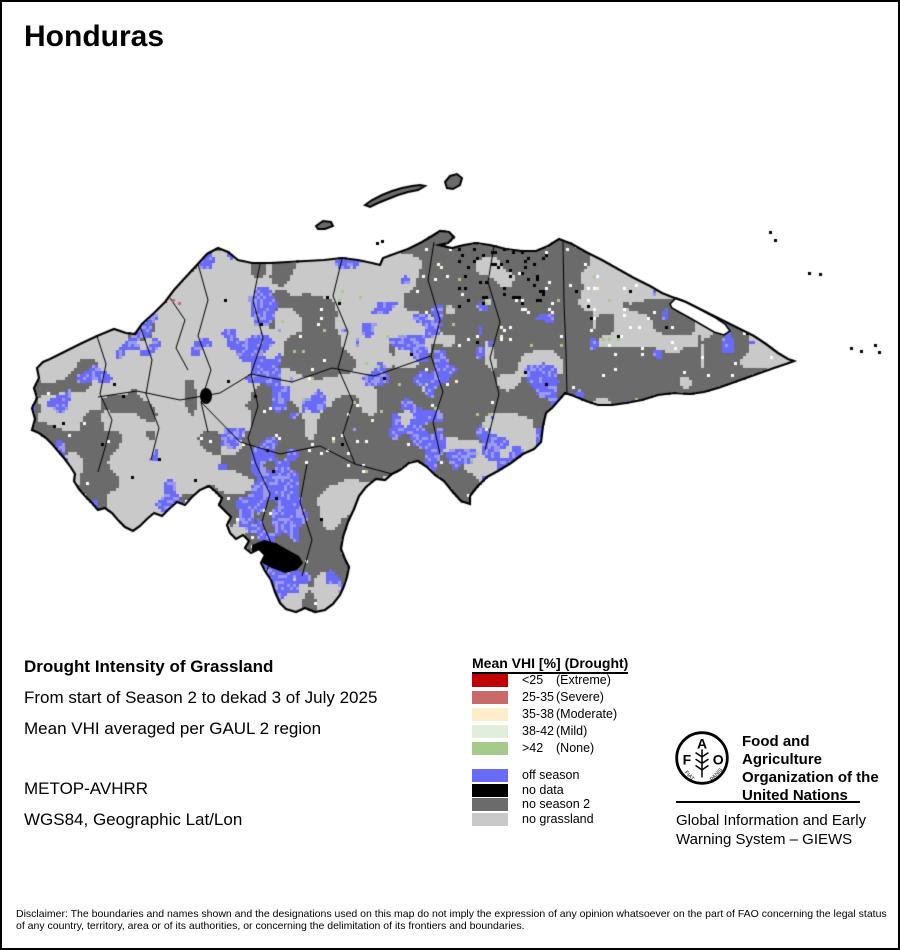  I want to click on legend-swatch-no-data, so click(490, 791).